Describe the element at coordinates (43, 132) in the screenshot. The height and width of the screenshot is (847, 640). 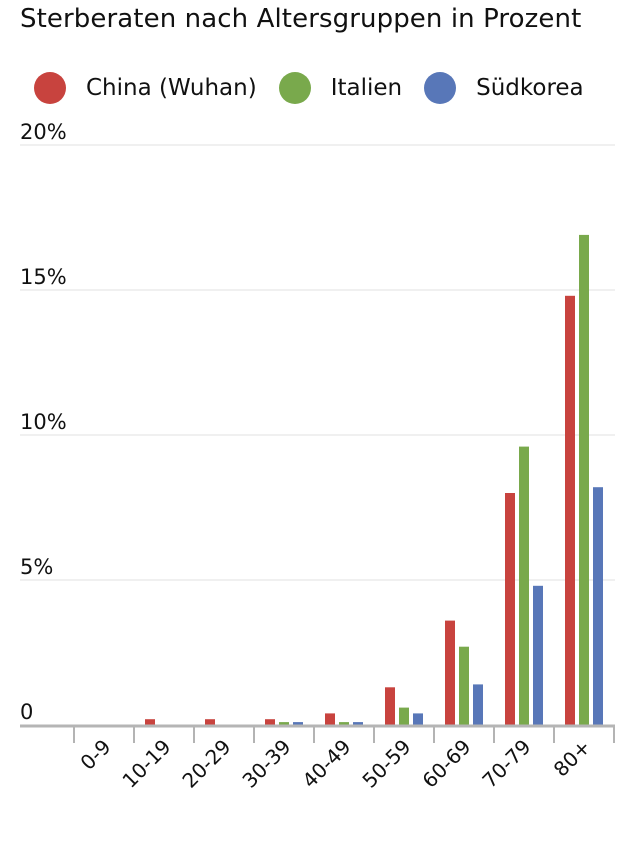
I see `y-tick-label: 20%` at that location.